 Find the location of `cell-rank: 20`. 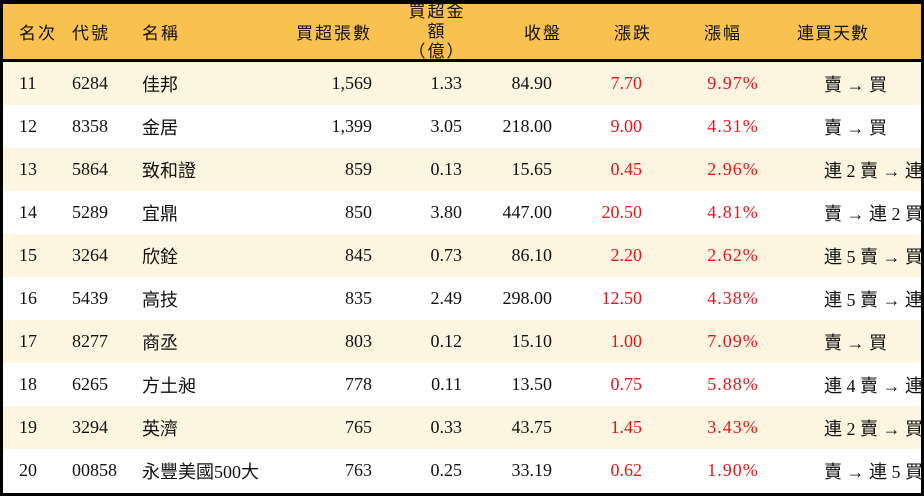

cell-rank: 20 is located at coordinates (28, 470).